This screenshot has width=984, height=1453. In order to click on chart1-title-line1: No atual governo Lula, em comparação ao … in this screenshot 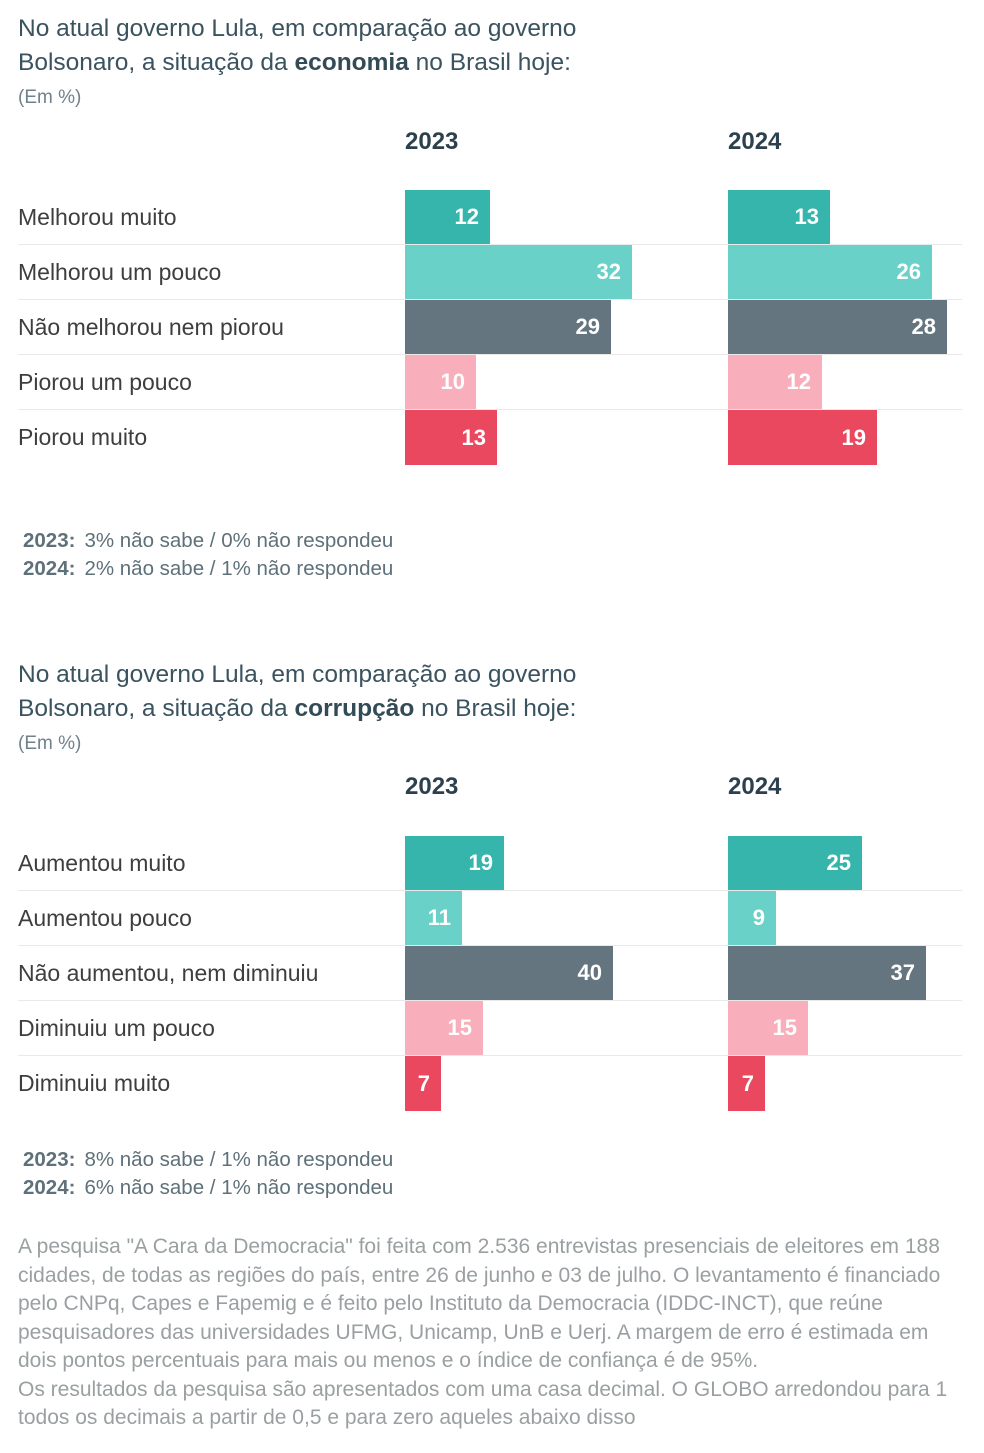, I will do `click(297, 28)`.